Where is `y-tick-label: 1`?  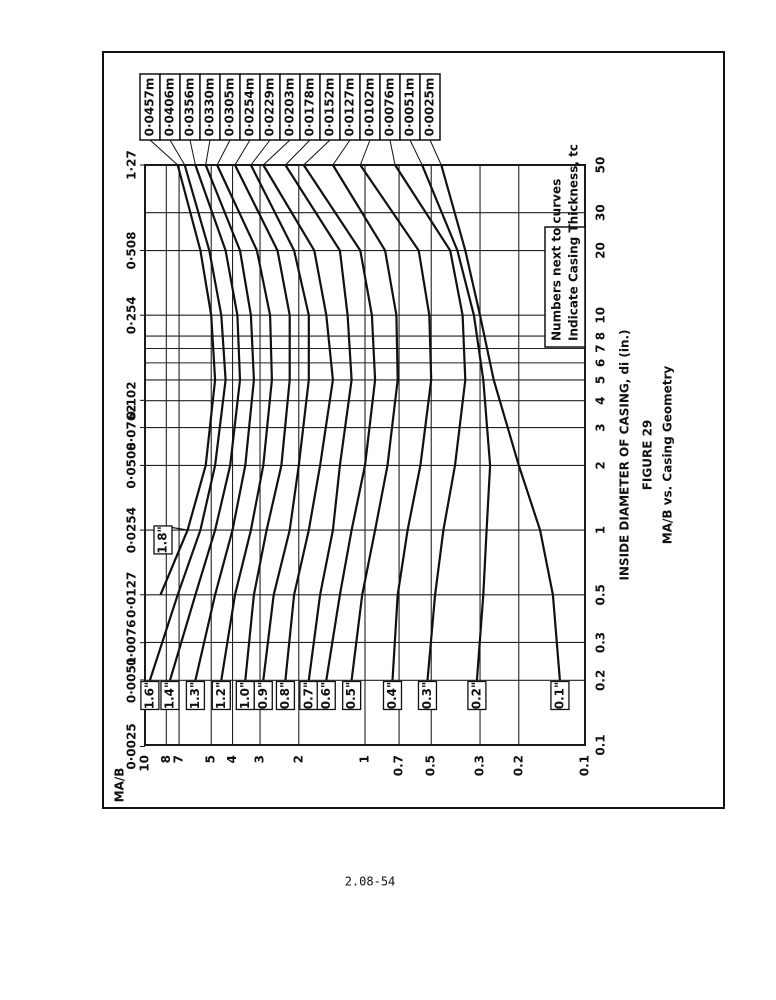 y-tick-label: 1 is located at coordinates (365, 759).